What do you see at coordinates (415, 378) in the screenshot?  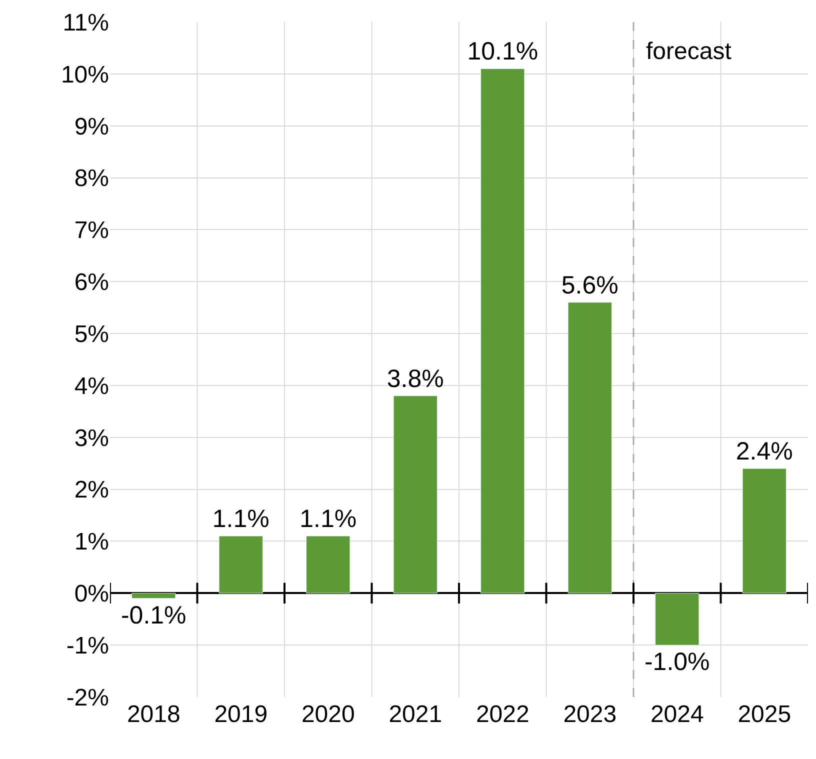 I see `data-label: 3.8%` at bounding box center [415, 378].